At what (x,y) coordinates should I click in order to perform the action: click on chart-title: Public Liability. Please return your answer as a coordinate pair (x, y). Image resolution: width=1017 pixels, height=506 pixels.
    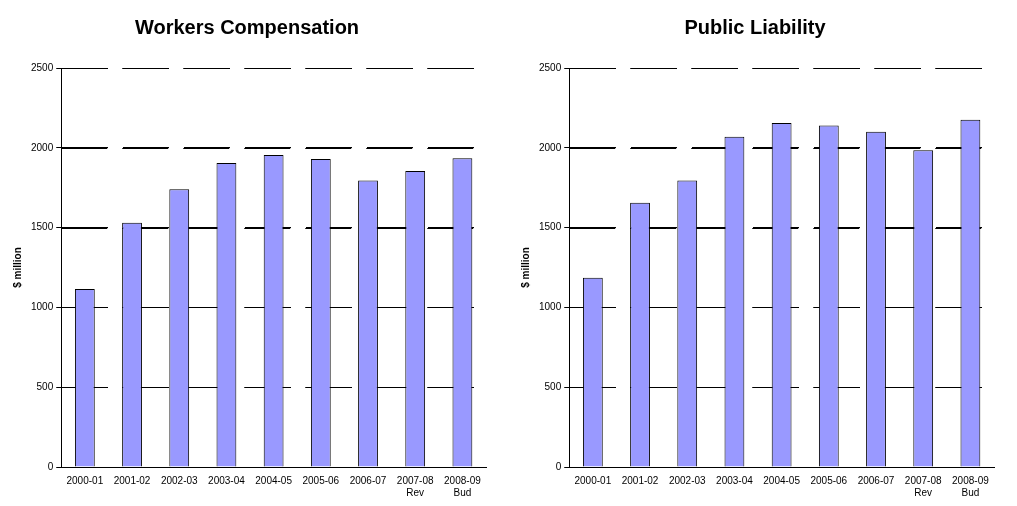
    Looking at the image, I should click on (755, 26).